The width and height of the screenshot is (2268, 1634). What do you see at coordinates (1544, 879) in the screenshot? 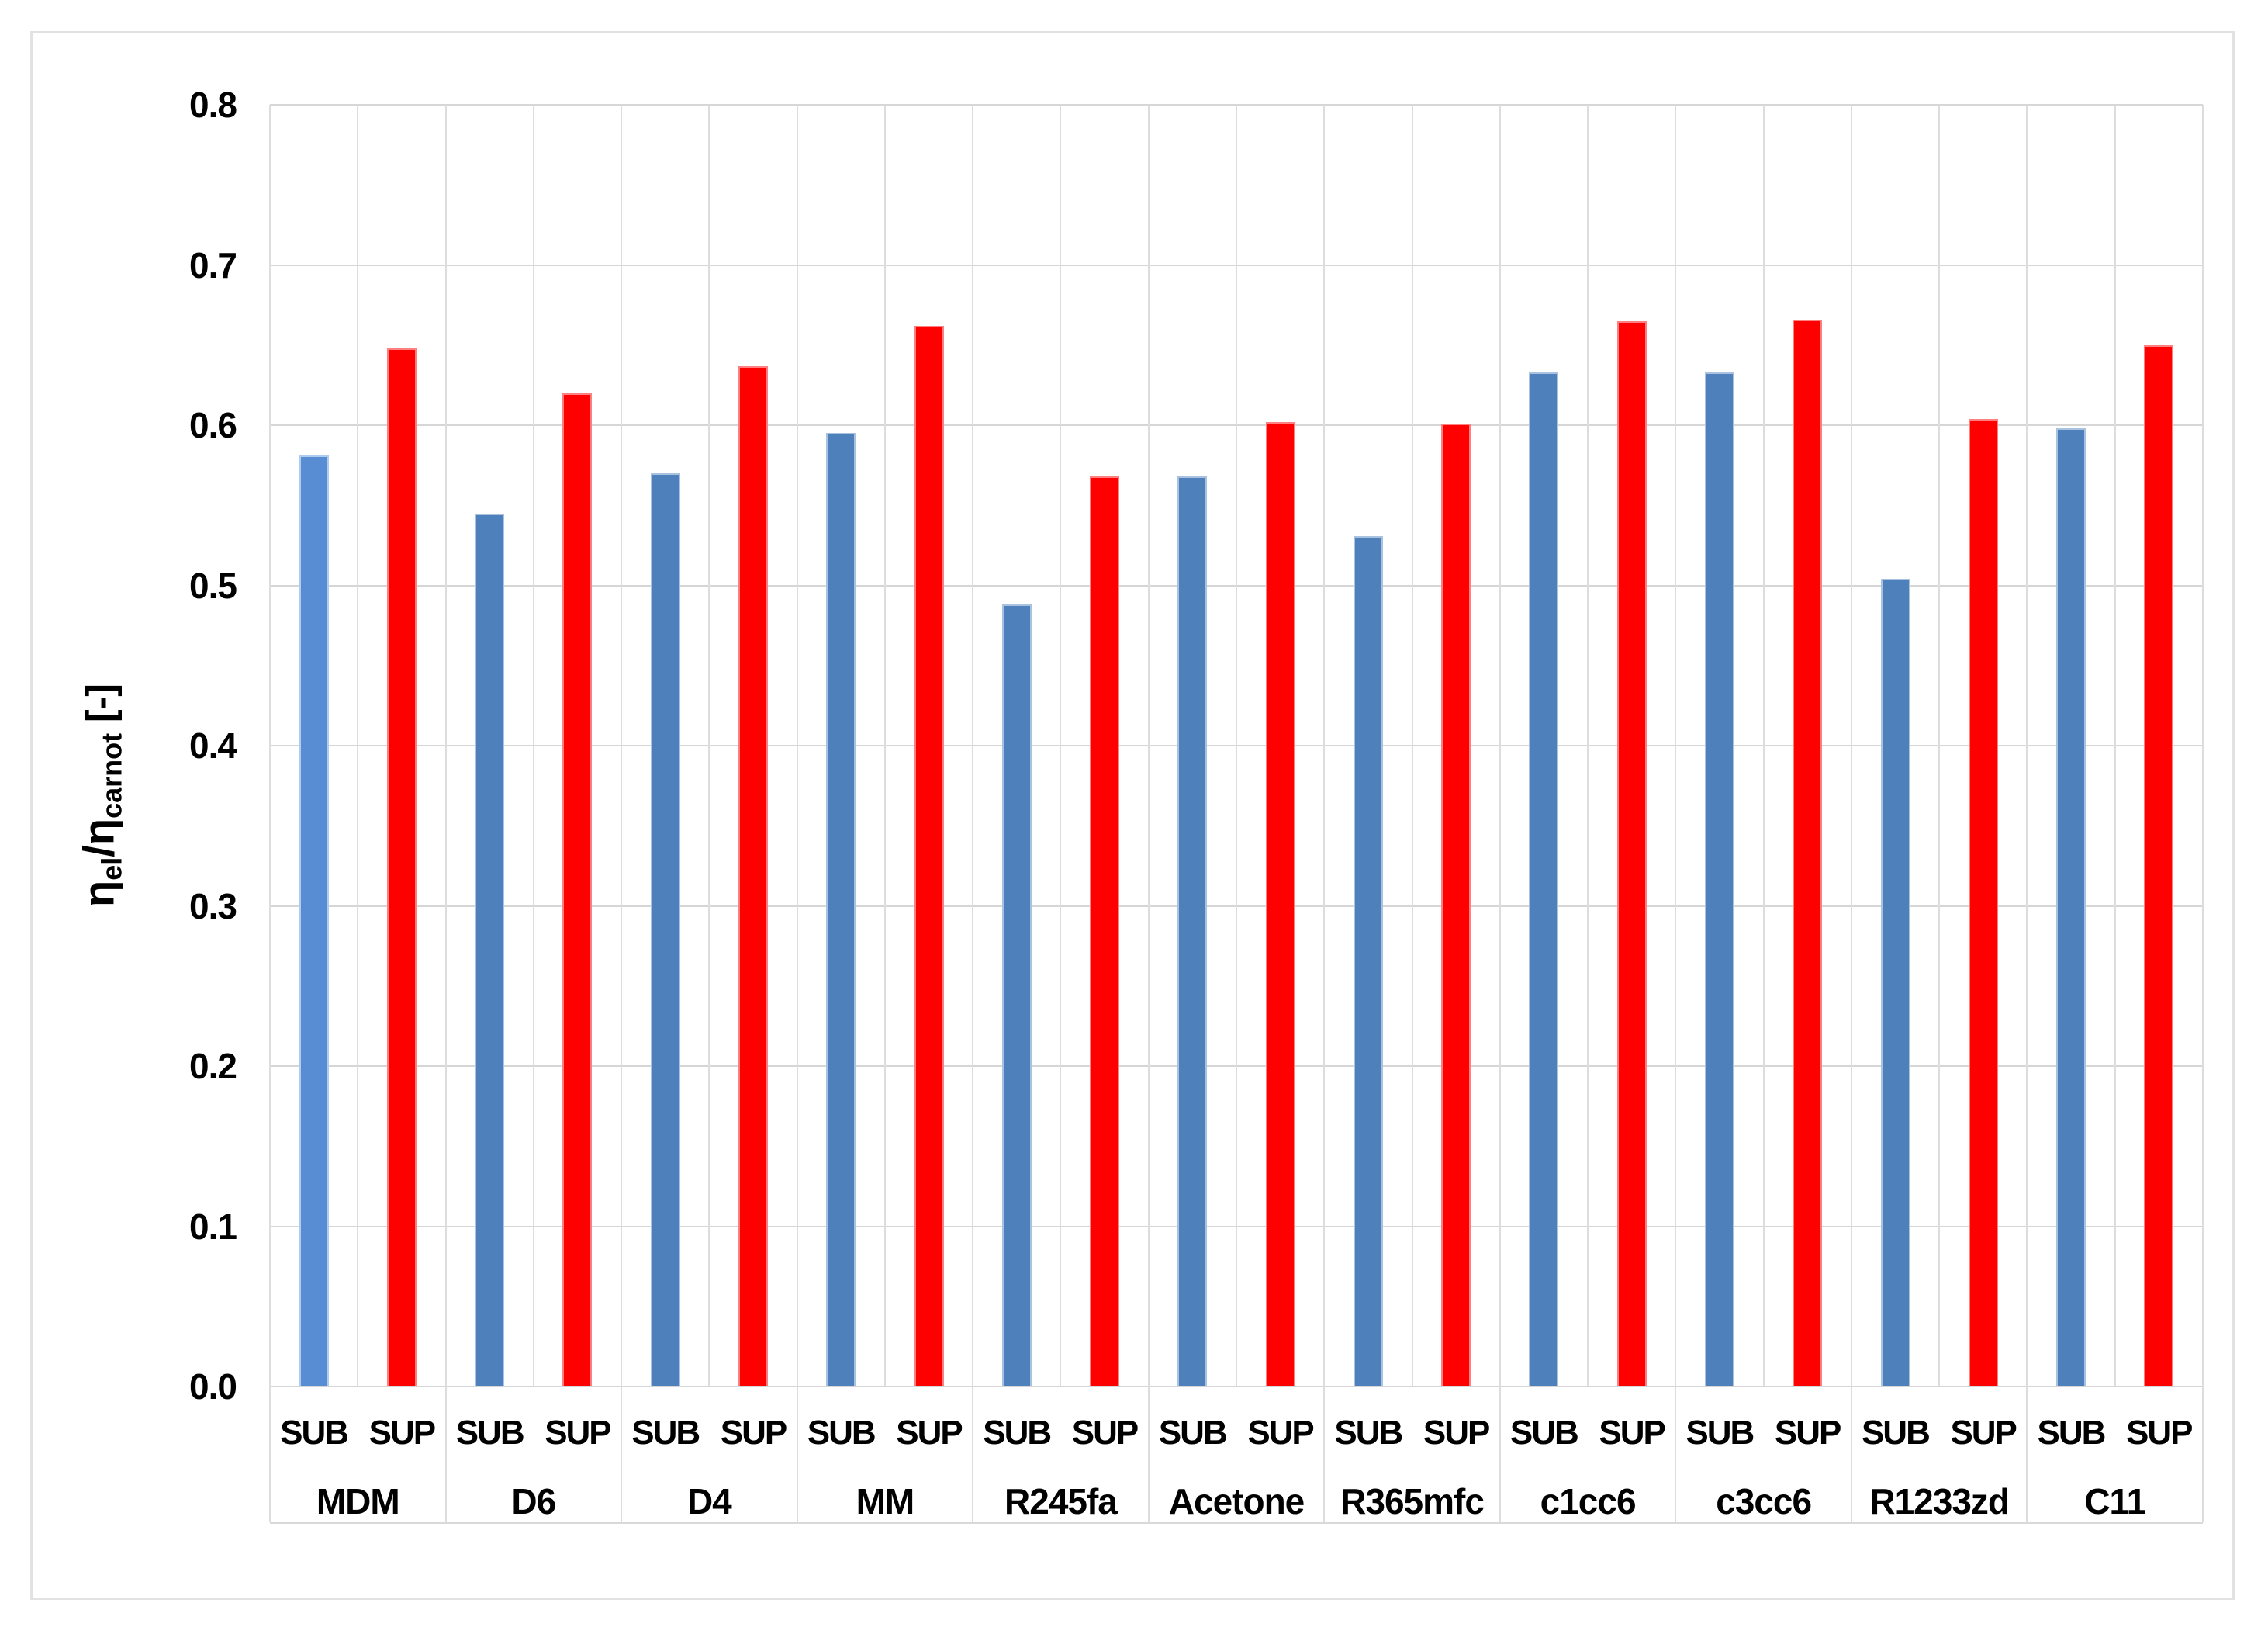
I see `bar-c1cc6-SUB` at bounding box center [1544, 879].